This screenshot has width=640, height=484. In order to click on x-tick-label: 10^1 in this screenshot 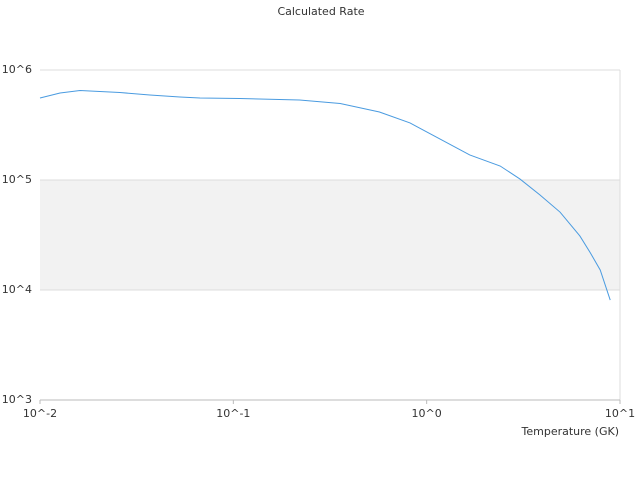, I will do `click(620, 413)`.